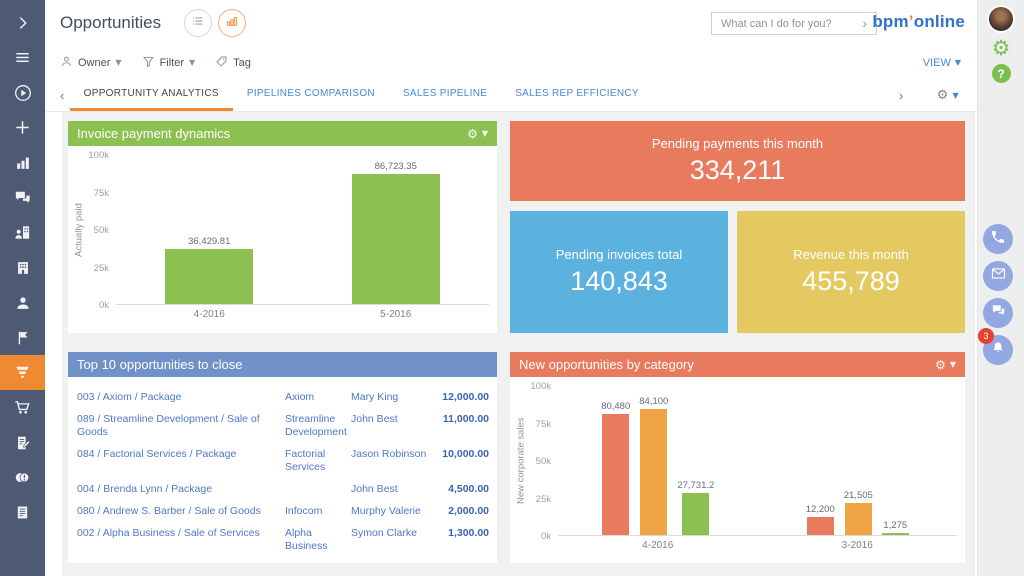 The height and width of the screenshot is (576, 1024). What do you see at coordinates (233, 63) in the screenshot?
I see `tag-button: Tag` at bounding box center [233, 63].